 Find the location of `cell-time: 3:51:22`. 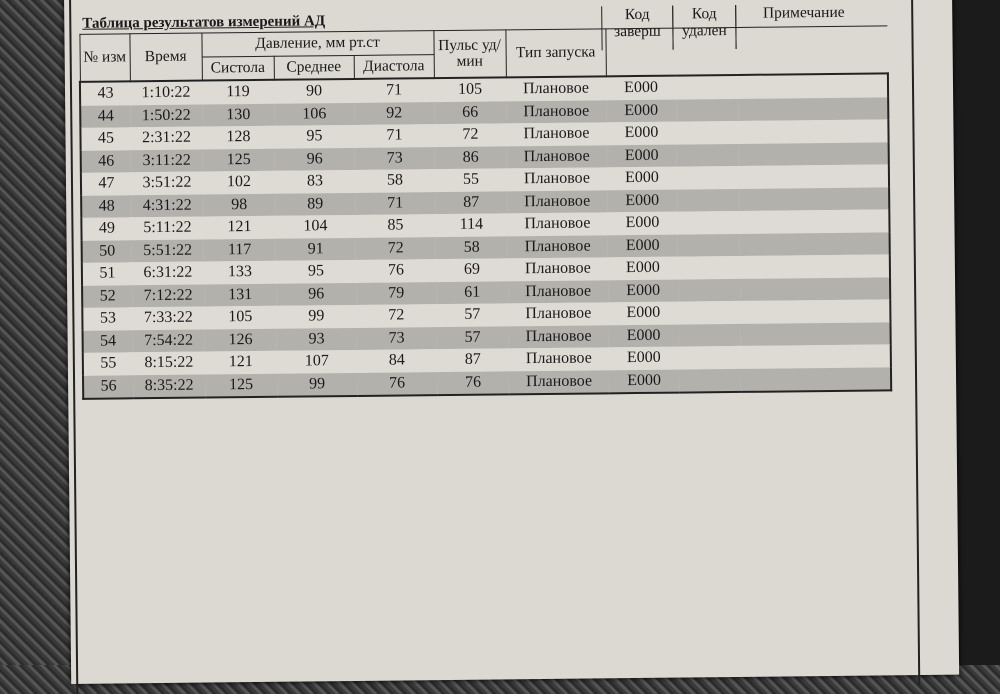

cell-time: 3:51:22 is located at coordinates (167, 183).